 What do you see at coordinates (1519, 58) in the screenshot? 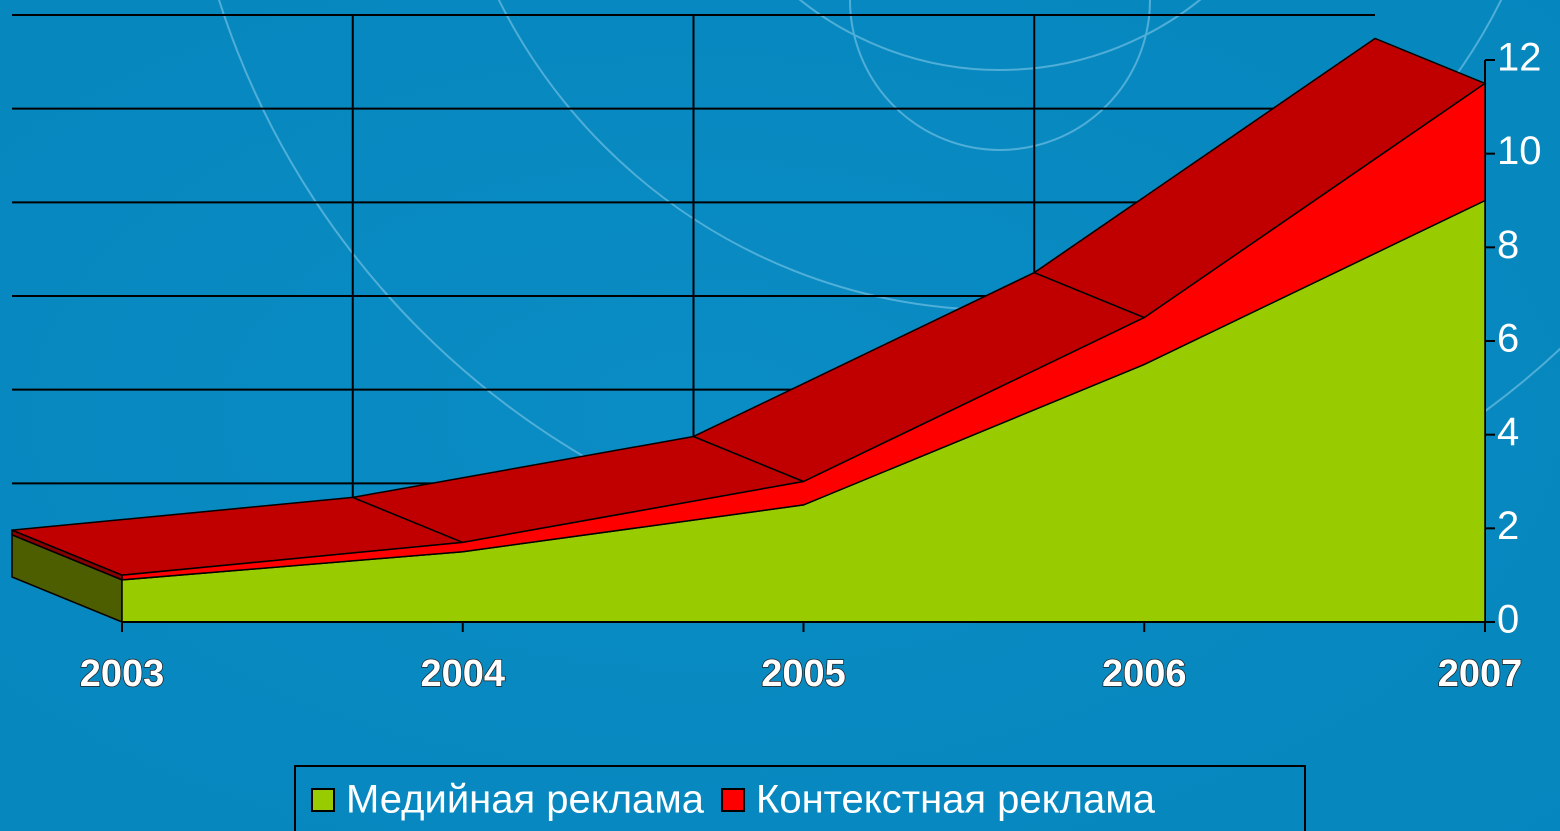
I see `y-tick-label: 12` at bounding box center [1519, 58].